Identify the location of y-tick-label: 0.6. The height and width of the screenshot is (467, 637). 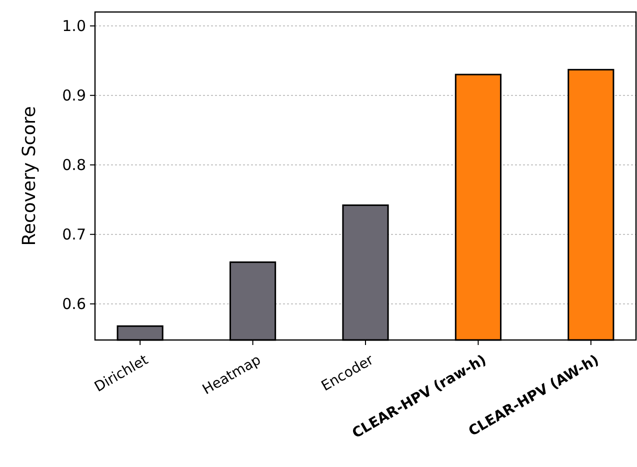
(74, 304).